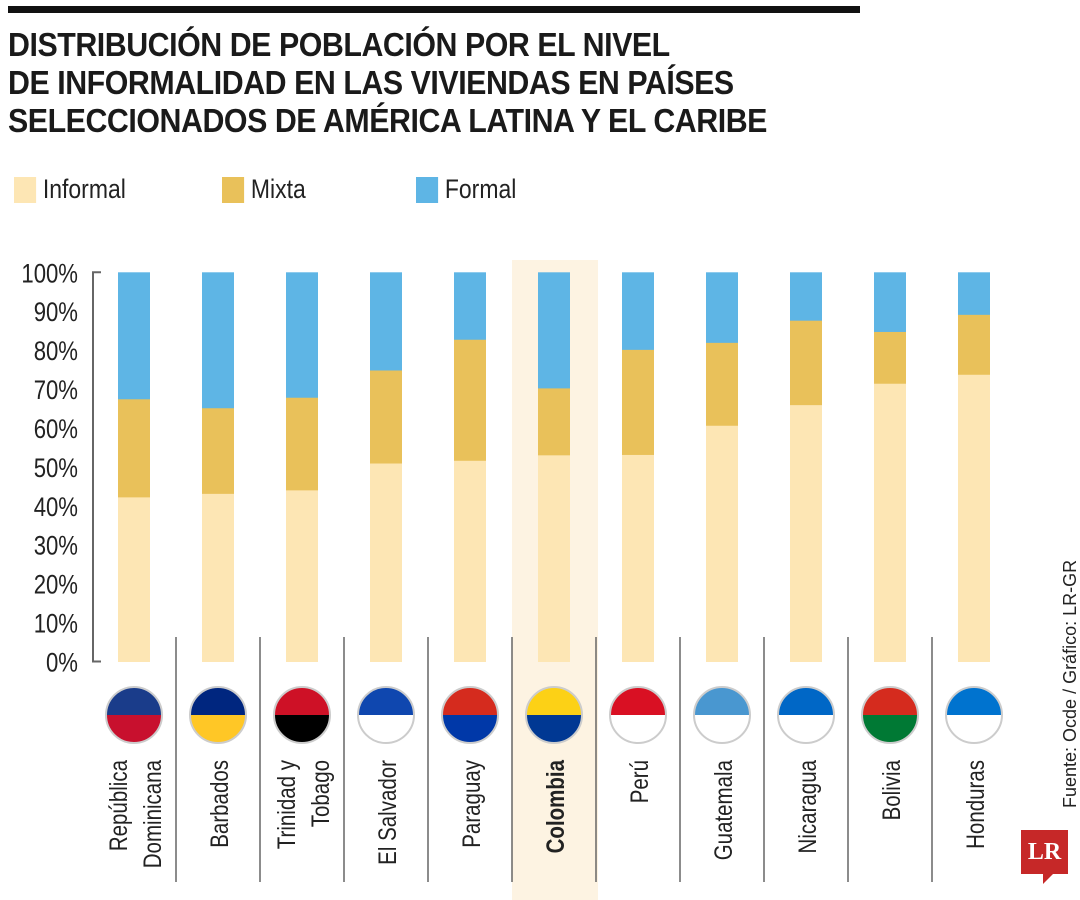  What do you see at coordinates (56, 508) in the screenshot?
I see `y-tick-label: 40%` at bounding box center [56, 508].